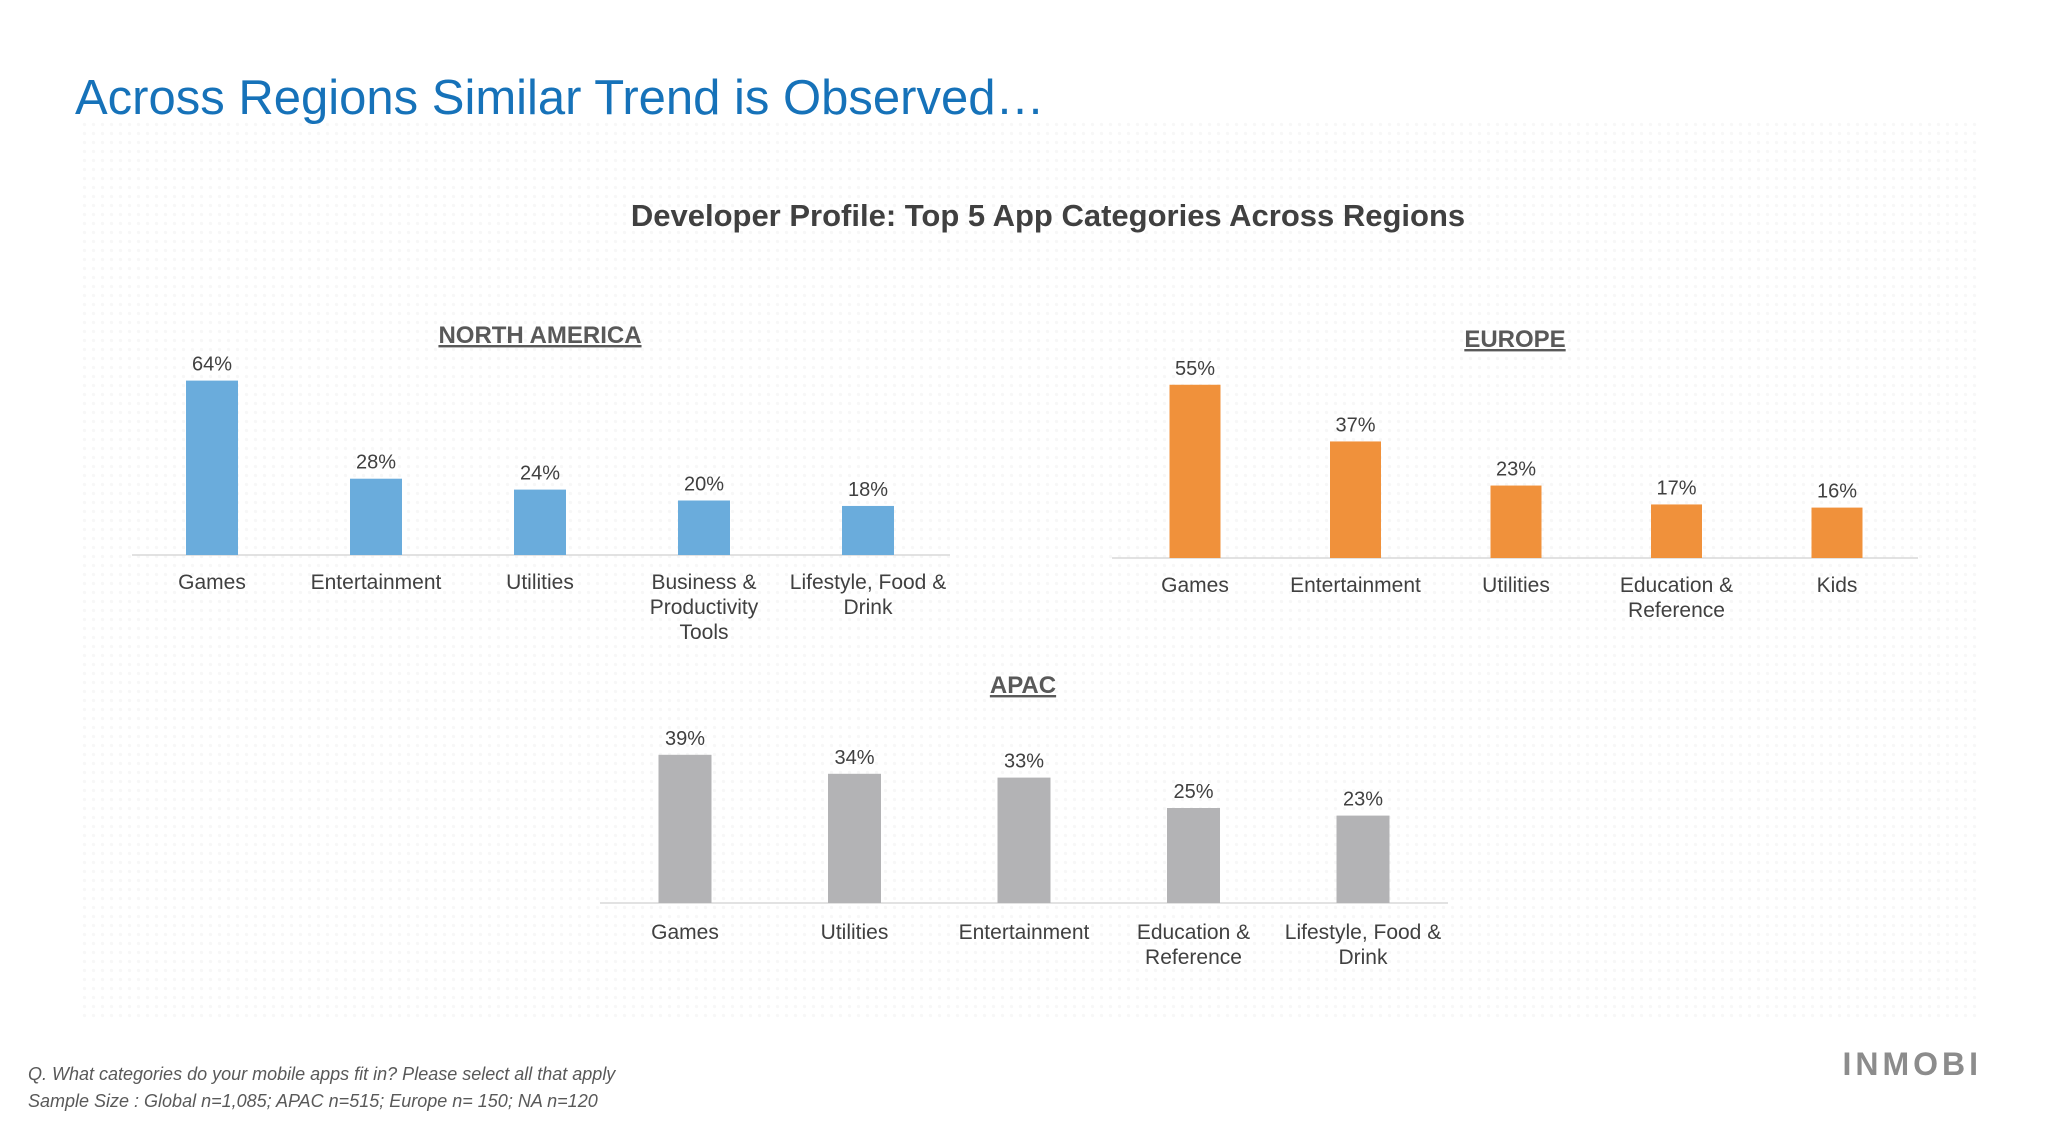 This screenshot has height=1138, width=2048. What do you see at coordinates (1837, 585) in the screenshot?
I see `europe-category-label: Kids` at bounding box center [1837, 585].